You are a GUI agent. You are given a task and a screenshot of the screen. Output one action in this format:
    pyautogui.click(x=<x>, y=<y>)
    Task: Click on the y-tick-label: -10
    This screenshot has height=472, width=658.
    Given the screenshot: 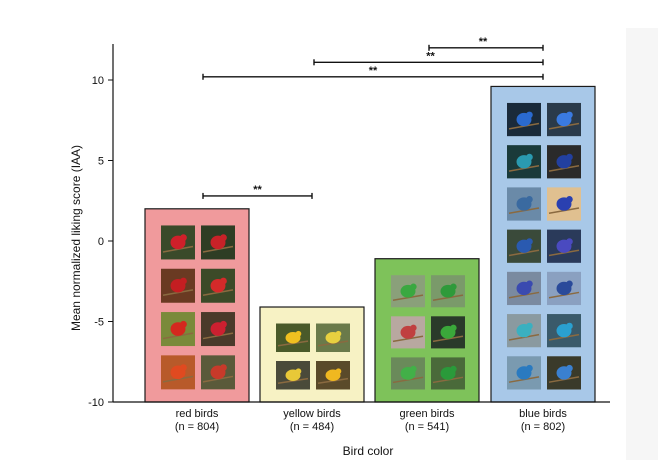 What is the action you would take?
    pyautogui.click(x=96, y=403)
    